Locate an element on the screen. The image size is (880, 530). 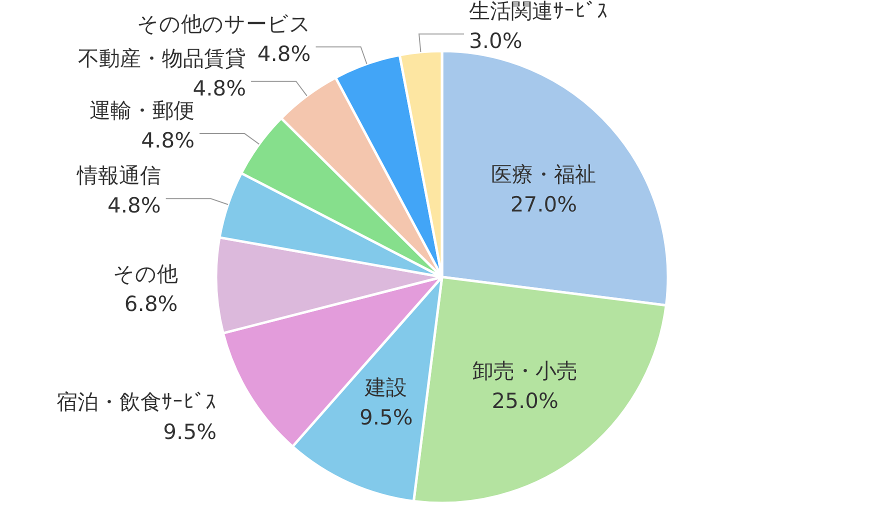
slice-label: その他のサービス is located at coordinates (223, 24).